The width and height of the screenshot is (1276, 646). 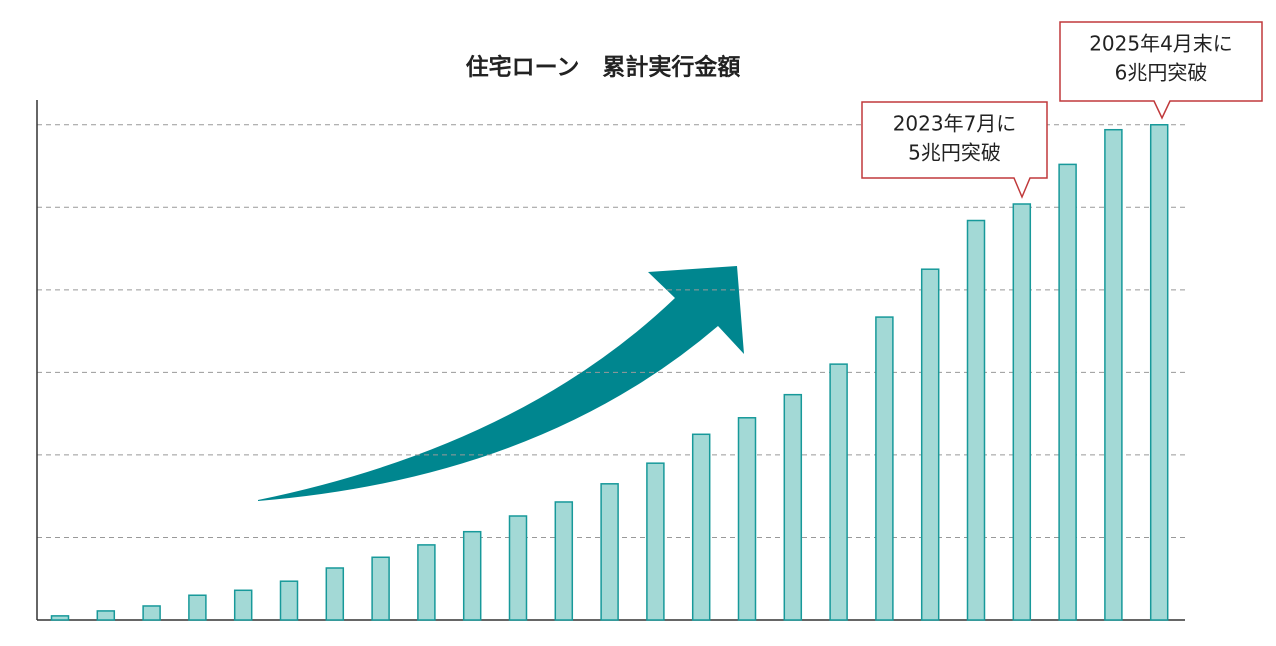 I want to click on trend-arrow, so click(x=501, y=383).